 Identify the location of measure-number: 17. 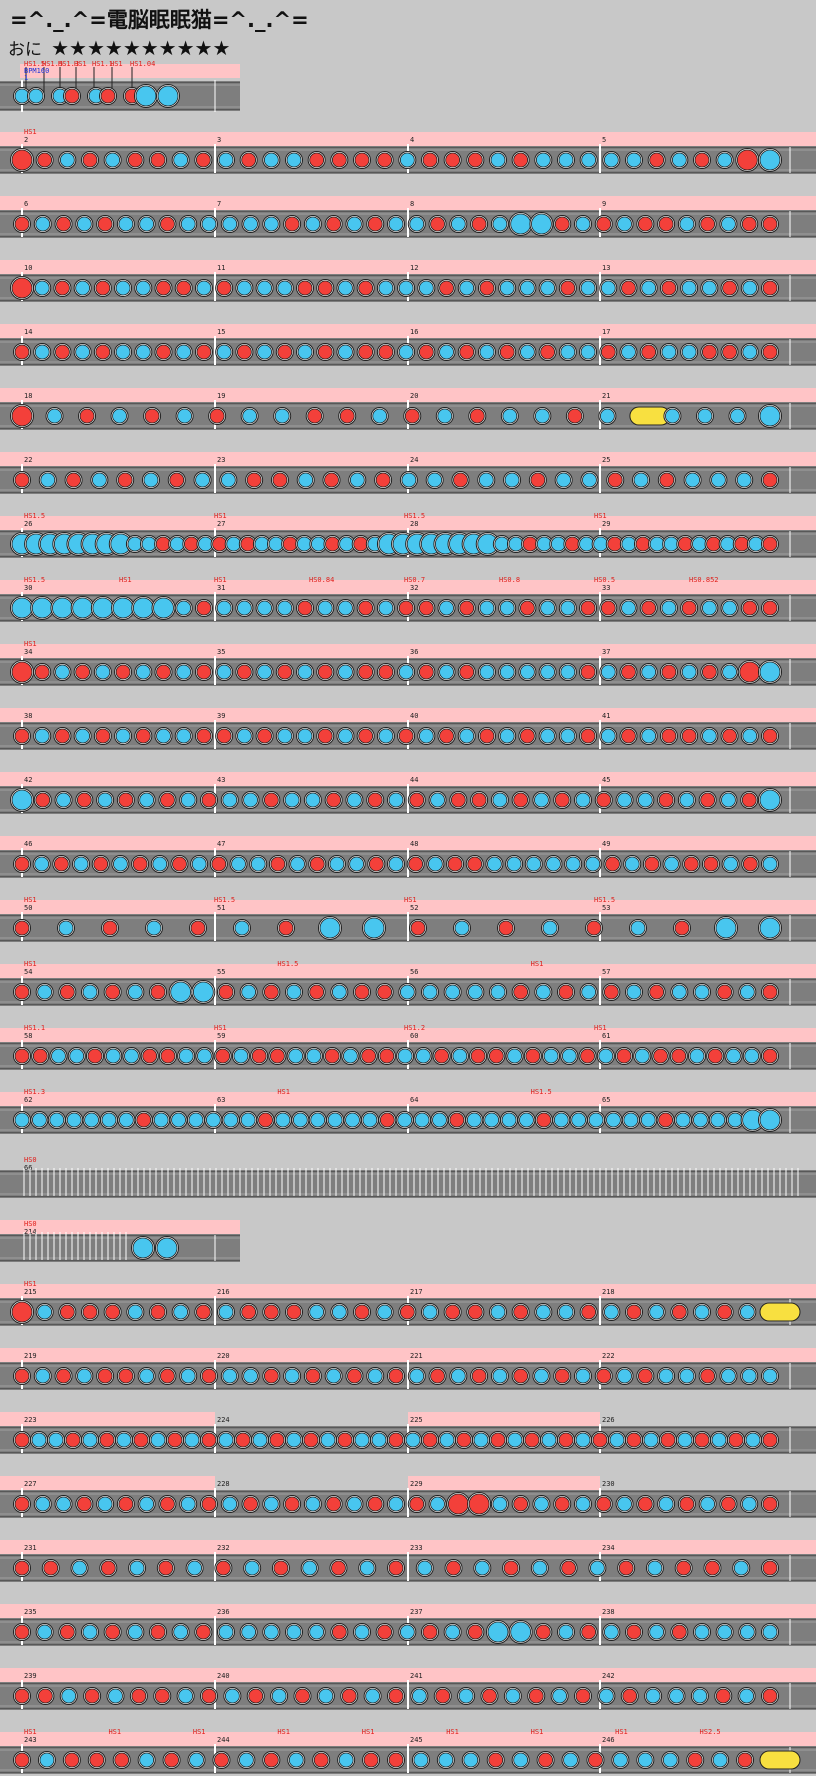
(606, 332).